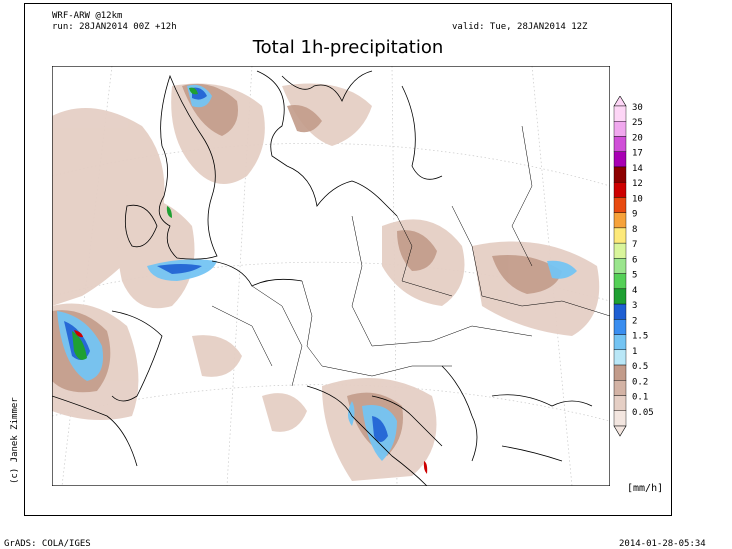 The image size is (732, 549). I want to click on footer-left: GrADS: COLA/IGES, so click(47, 544).